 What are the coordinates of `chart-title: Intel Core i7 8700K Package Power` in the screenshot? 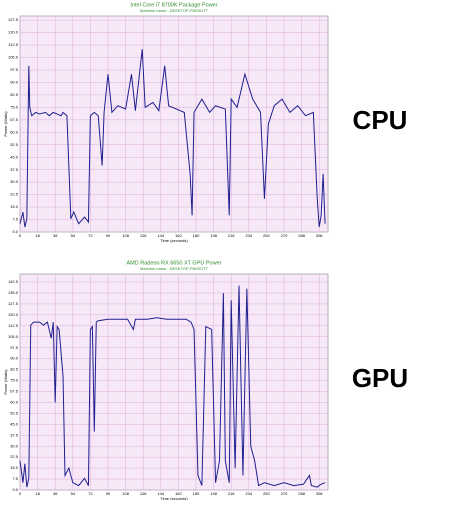 It's located at (173, 5).